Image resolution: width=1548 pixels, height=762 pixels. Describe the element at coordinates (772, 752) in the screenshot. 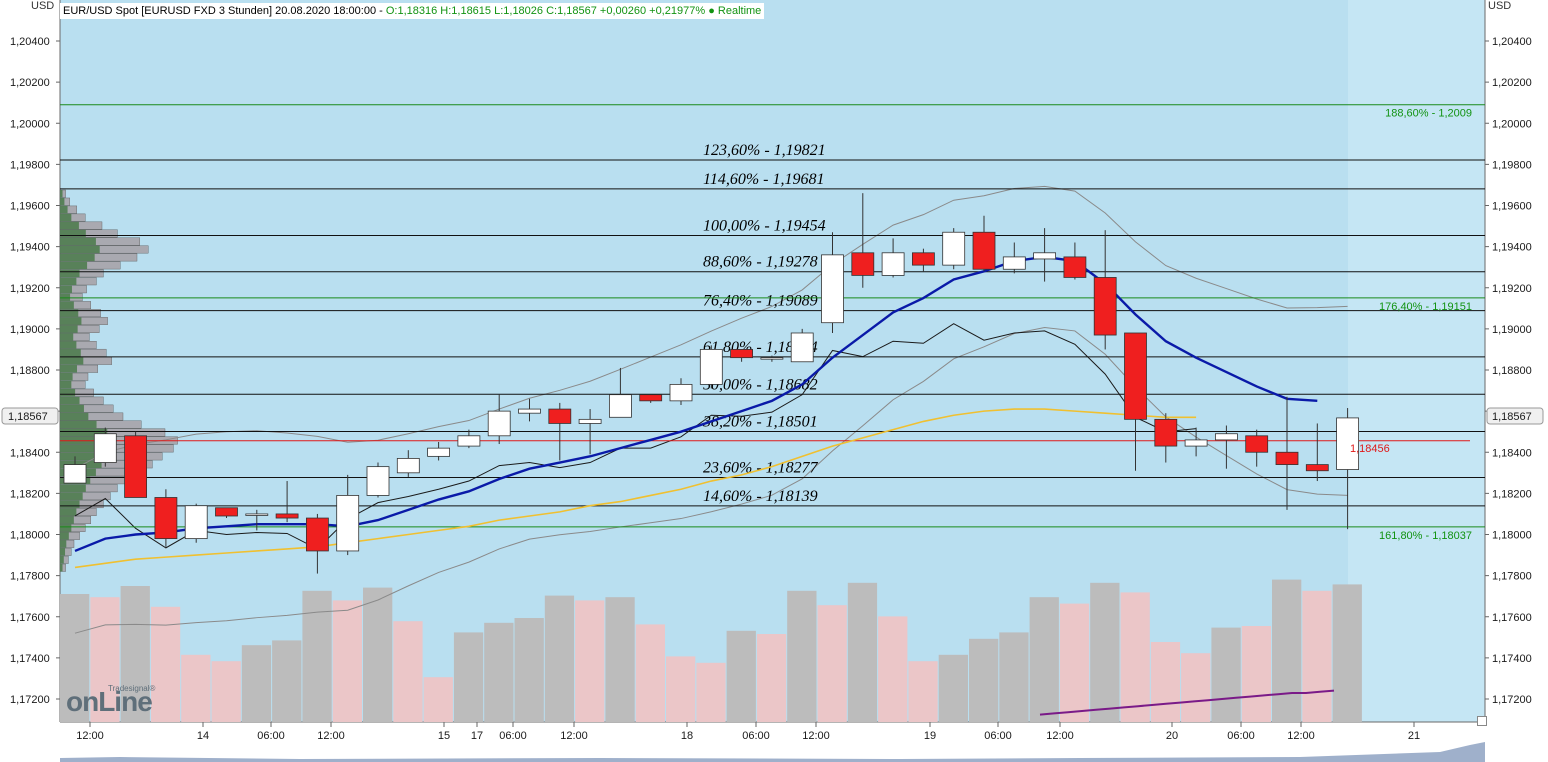

I see `mini-navigator` at that location.